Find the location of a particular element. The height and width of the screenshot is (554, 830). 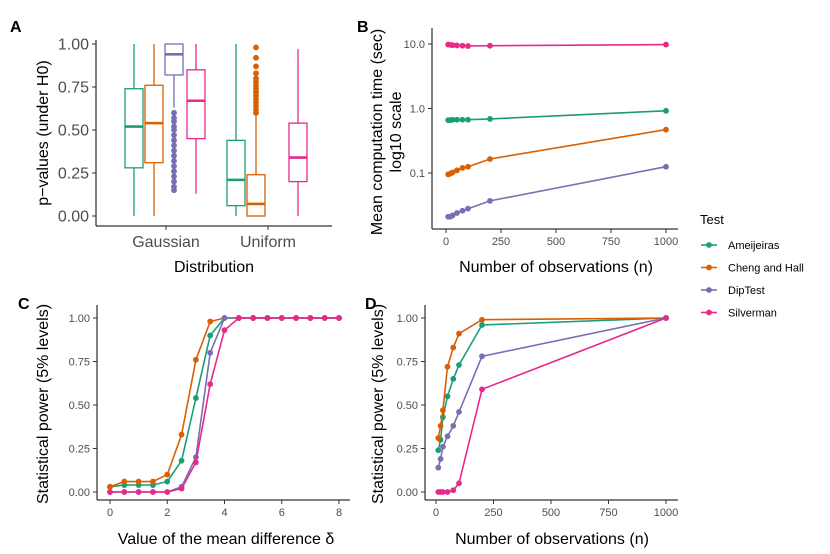

panel-d-series-line is located at coordinates (552, 405).